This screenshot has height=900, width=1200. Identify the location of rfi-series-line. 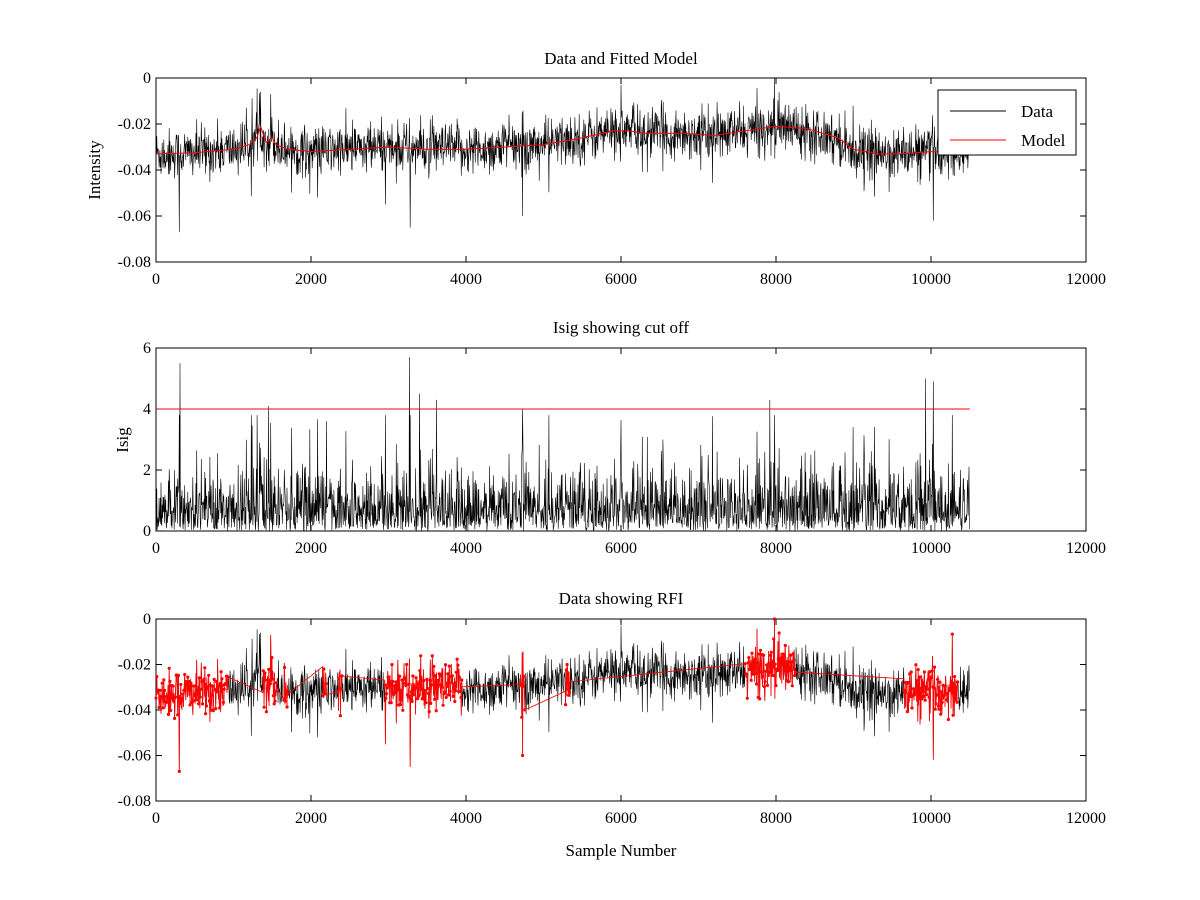
(557, 695).